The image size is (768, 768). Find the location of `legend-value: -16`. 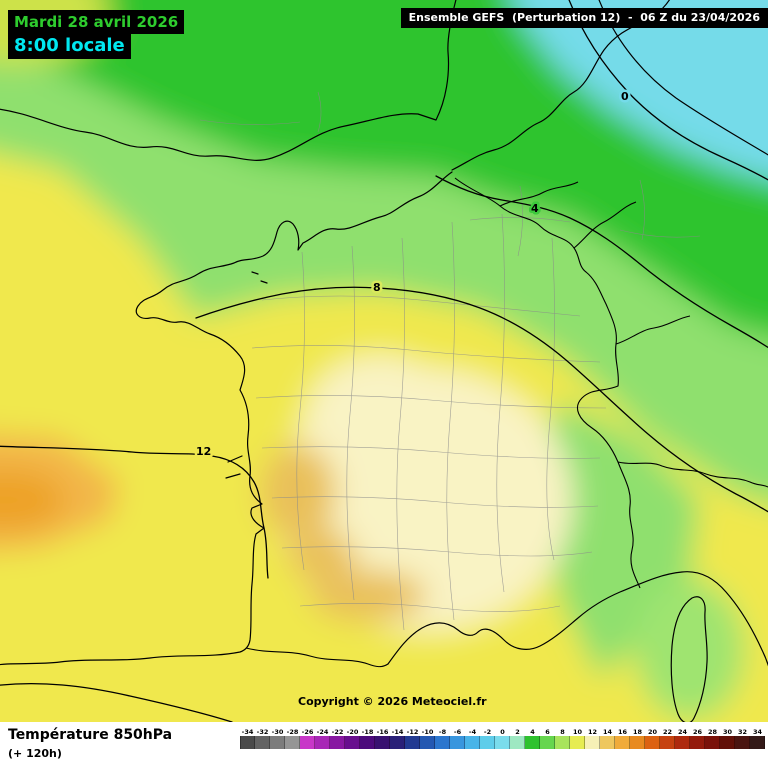

legend-value: -16 is located at coordinates (382, 732).